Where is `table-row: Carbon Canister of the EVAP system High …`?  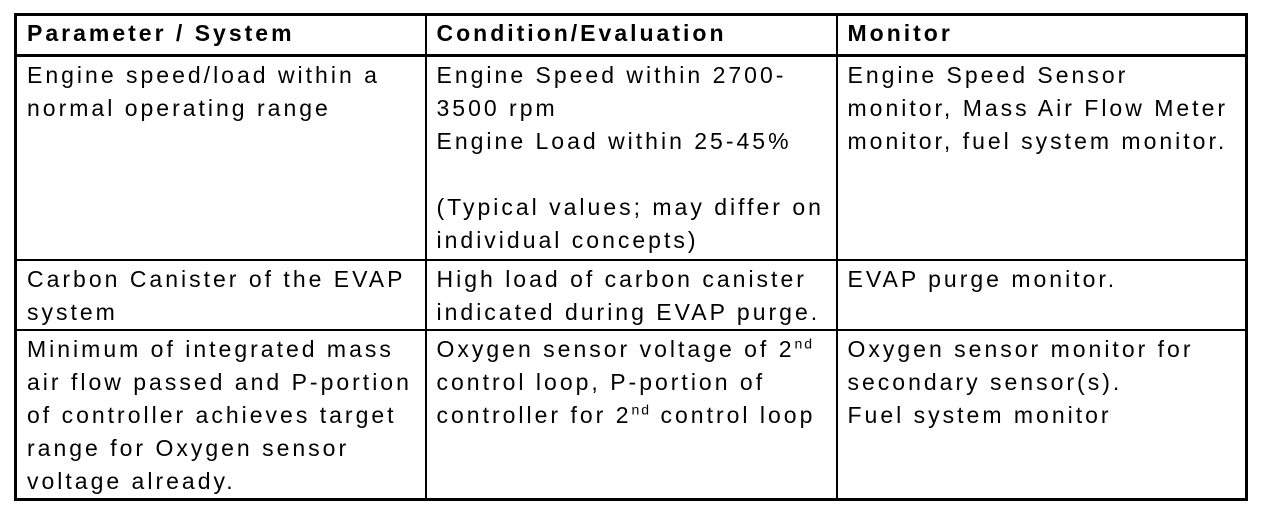 table-row: Carbon Canister of the EVAP system High … is located at coordinates (631, 294).